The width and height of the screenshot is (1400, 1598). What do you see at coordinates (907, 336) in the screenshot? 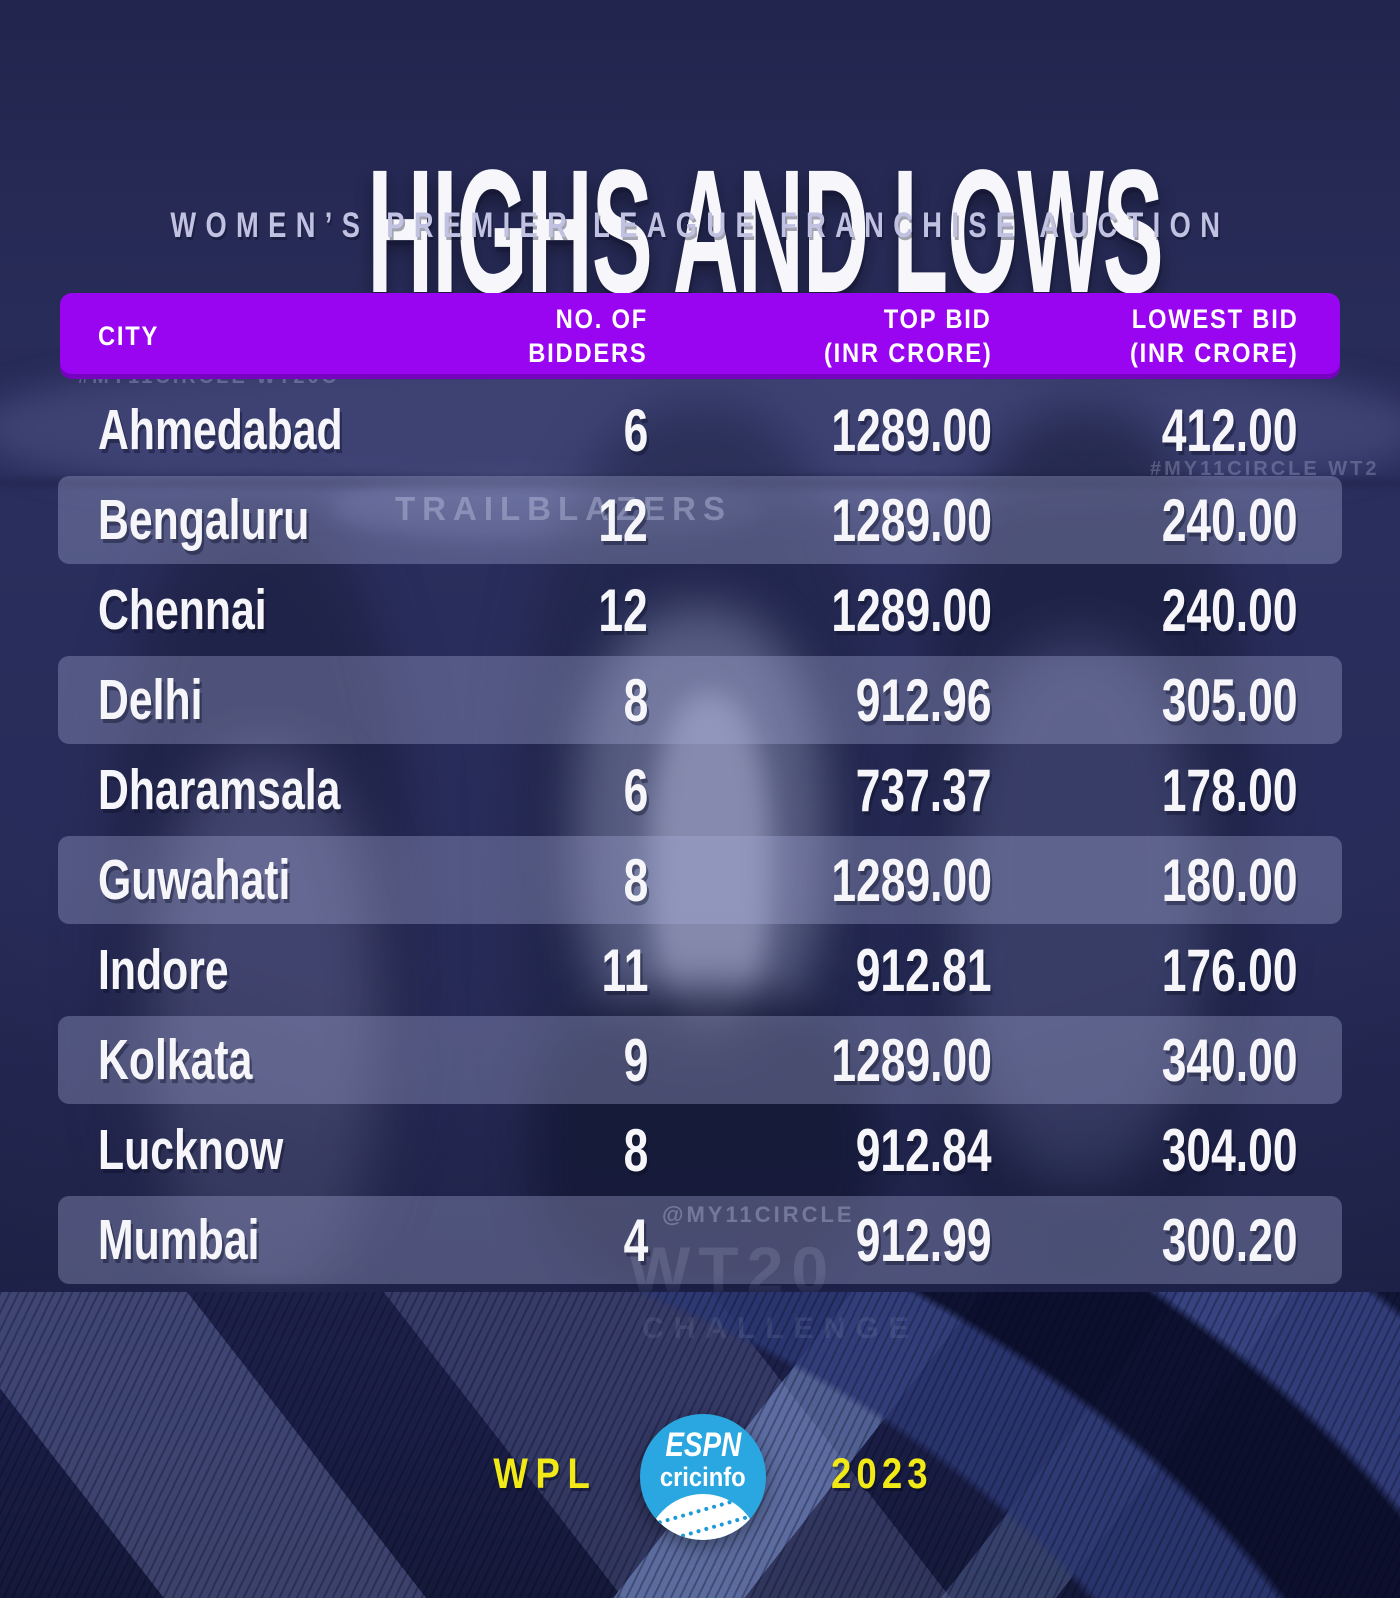
I see `column-header-top-bid: TOP BID (INR CRORE)` at bounding box center [907, 336].